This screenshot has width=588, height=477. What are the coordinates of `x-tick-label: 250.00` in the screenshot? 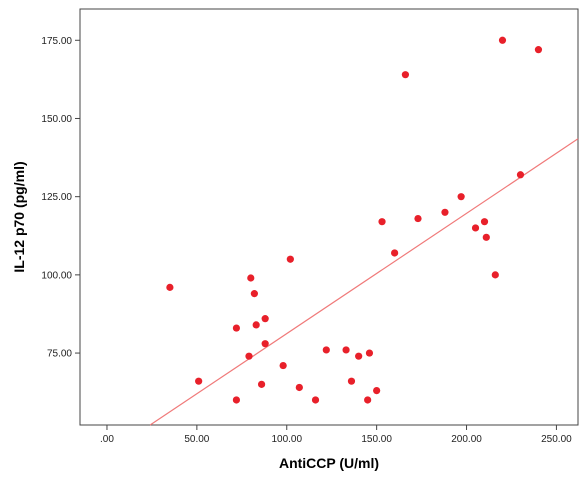 It's located at (556, 439).